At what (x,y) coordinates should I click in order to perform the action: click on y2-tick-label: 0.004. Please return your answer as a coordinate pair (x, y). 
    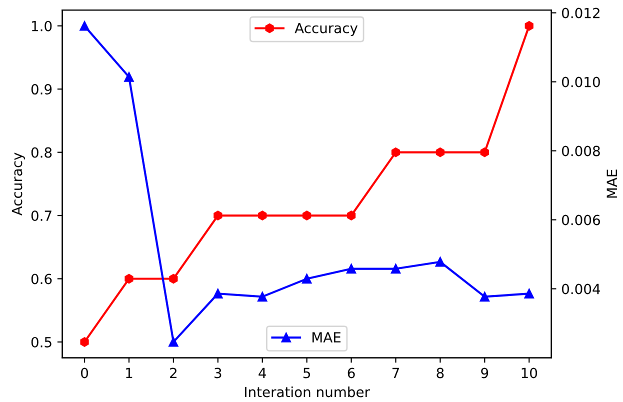
    Looking at the image, I should click on (581, 289).